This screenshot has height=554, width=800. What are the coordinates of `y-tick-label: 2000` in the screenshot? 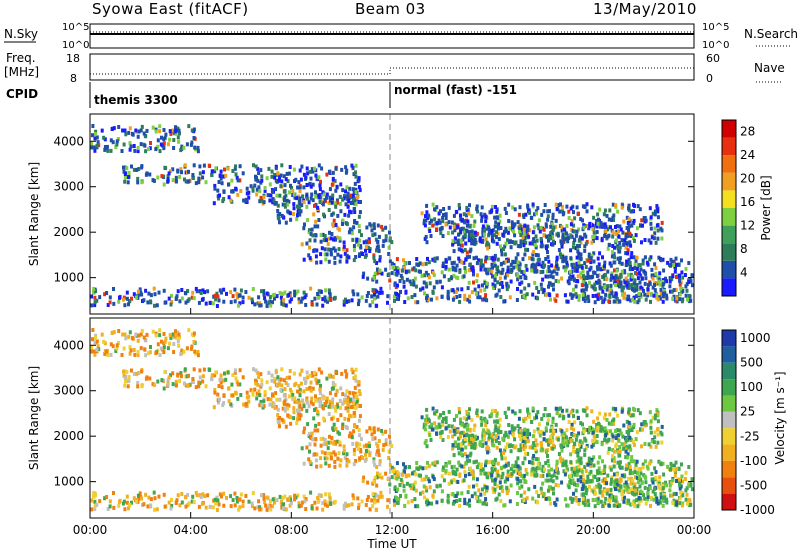 It's located at (68, 232).